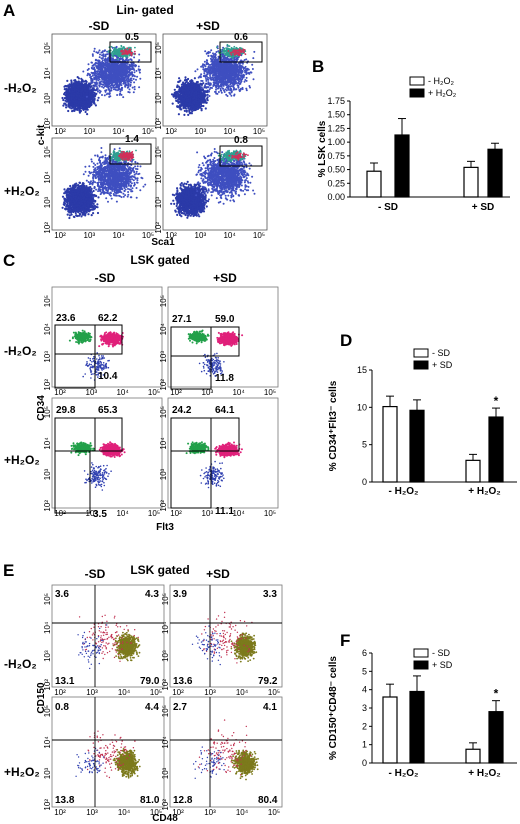 This screenshot has height=824, width=520. I want to click on legend-label: - SD, so click(441, 653).